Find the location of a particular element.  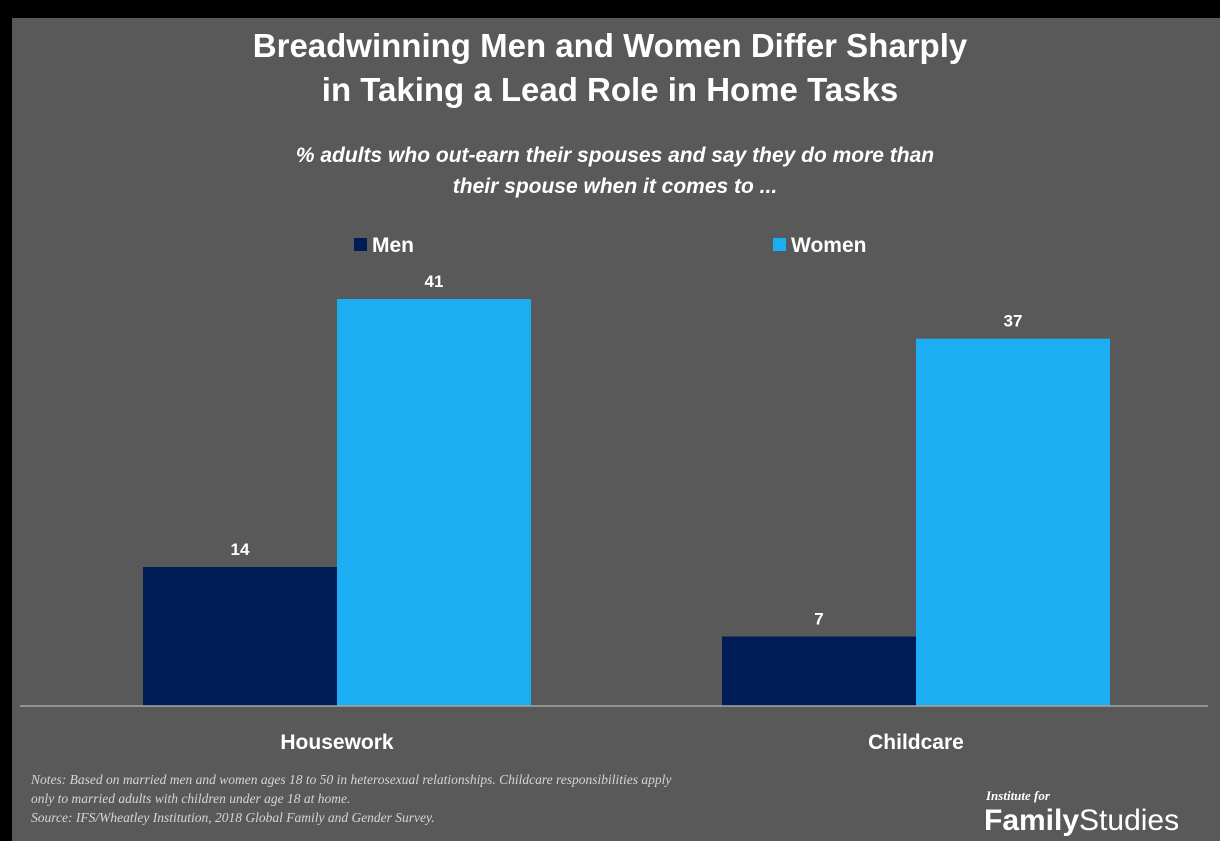

ifs-logo: Institute for FamilyStudies is located at coordinates (1102, 814).